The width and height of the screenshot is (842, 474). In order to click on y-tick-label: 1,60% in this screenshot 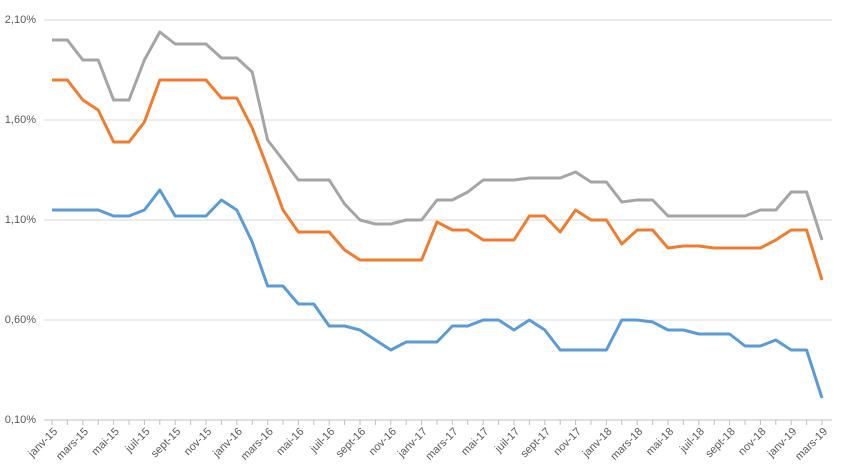, I will do `click(20, 120)`.